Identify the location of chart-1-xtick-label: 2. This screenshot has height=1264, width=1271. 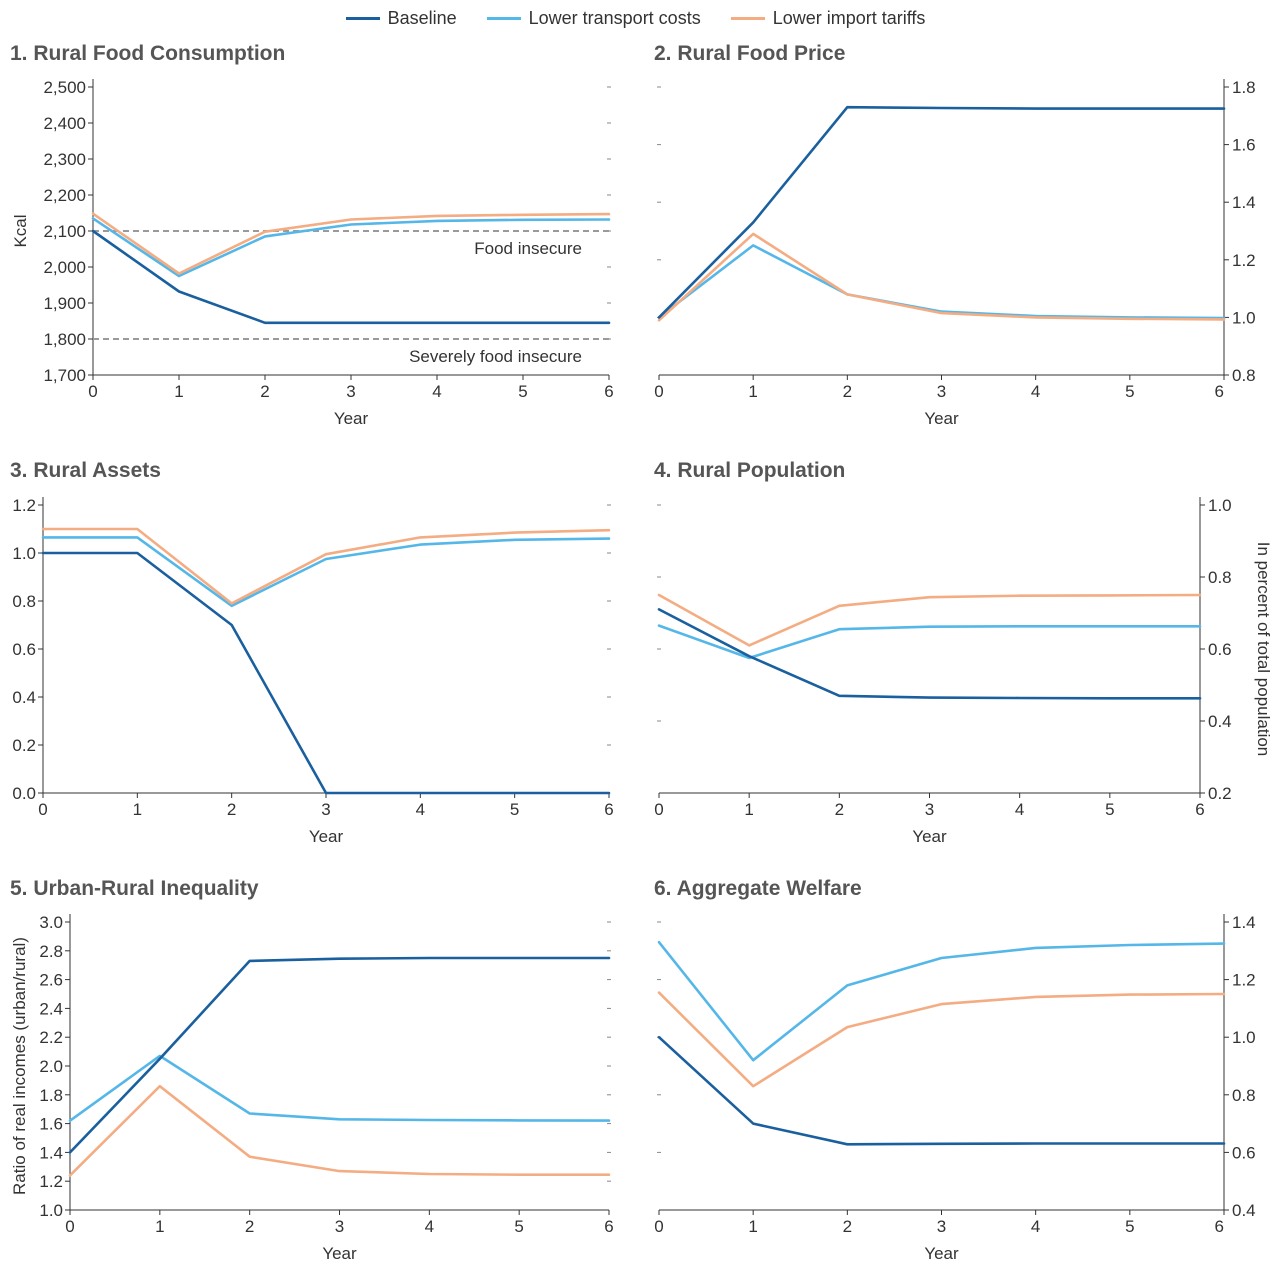
(264, 391).